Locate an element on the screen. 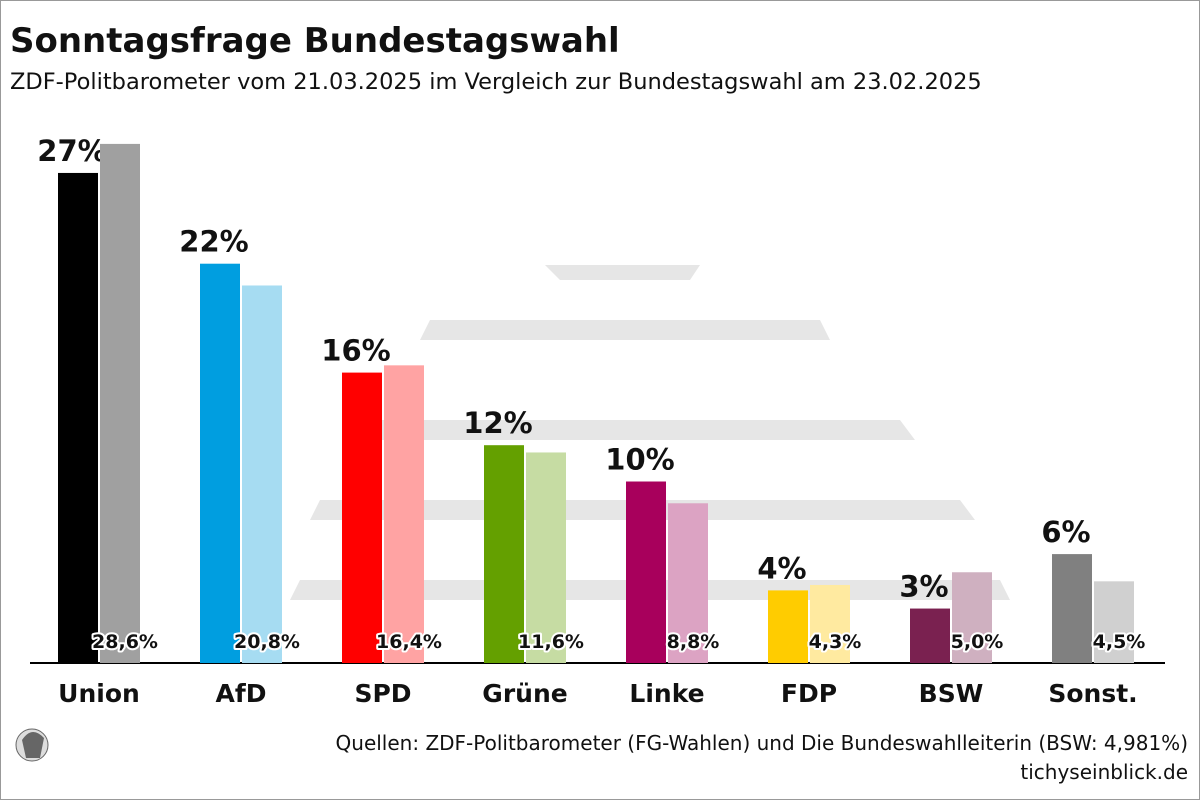  x-tick-label: Sonst. is located at coordinates (1092, 693).